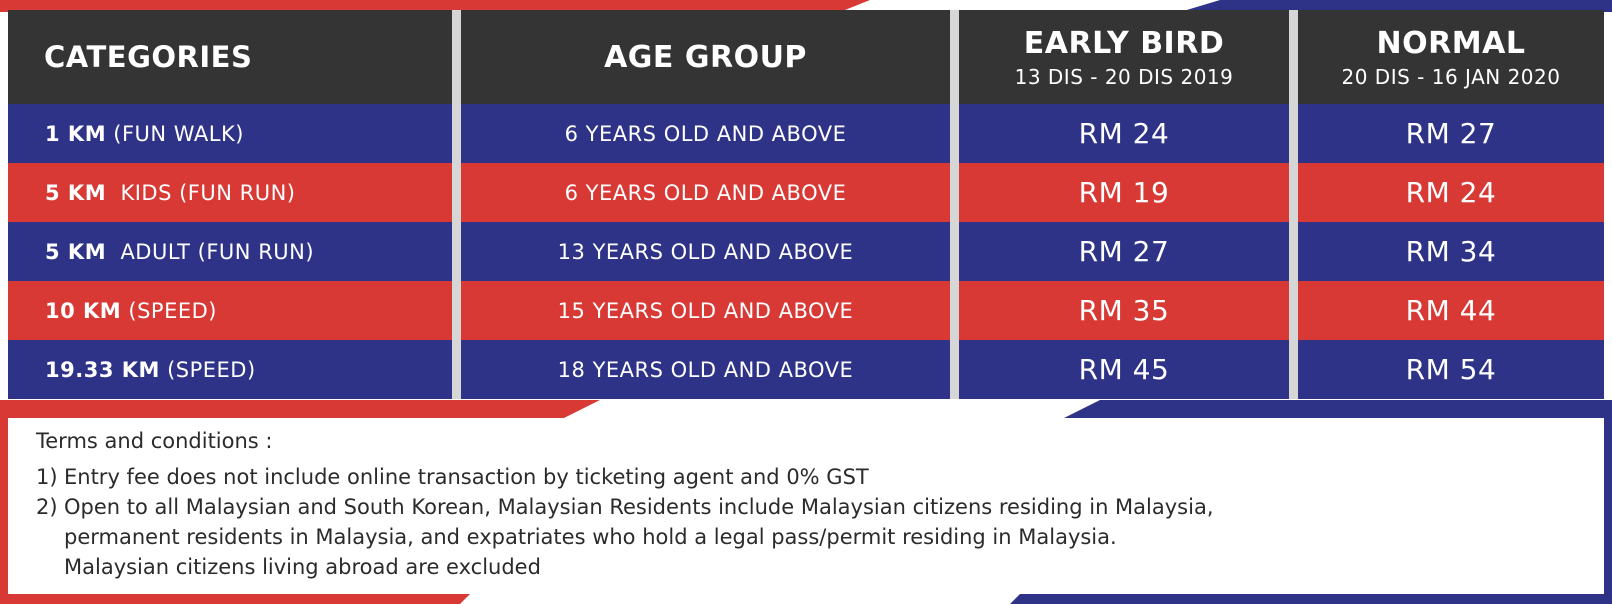  What do you see at coordinates (1446, 133) in the screenshot?
I see `normal-price: RM 27` at bounding box center [1446, 133].